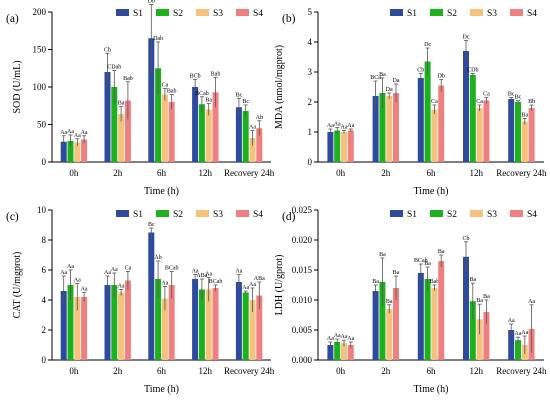 The image size is (550, 402). I want to click on y-tick-label: 0.020, so click(302, 240).